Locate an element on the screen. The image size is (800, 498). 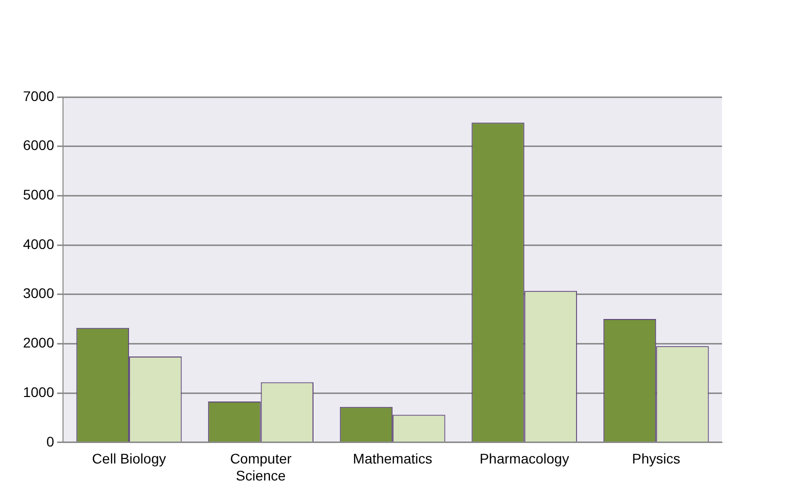
y-tick-label: 4000 is located at coordinates (38, 244).